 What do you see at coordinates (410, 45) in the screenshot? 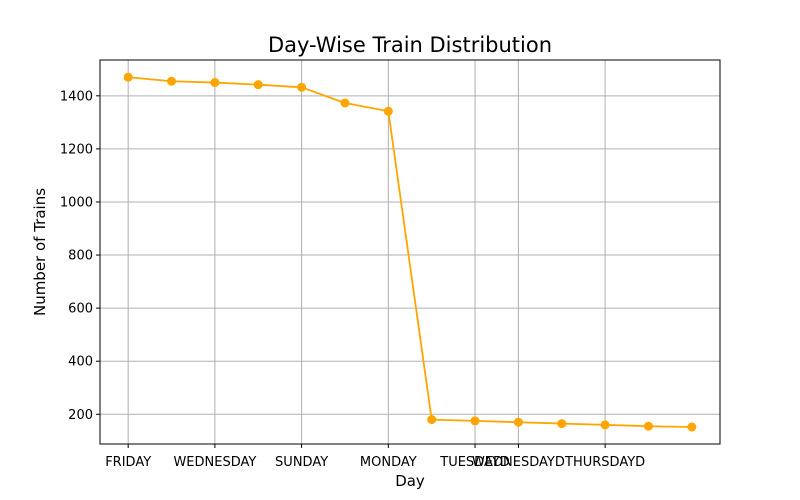
I see `chart-title: Day-Wise Train Distribution` at bounding box center [410, 45].